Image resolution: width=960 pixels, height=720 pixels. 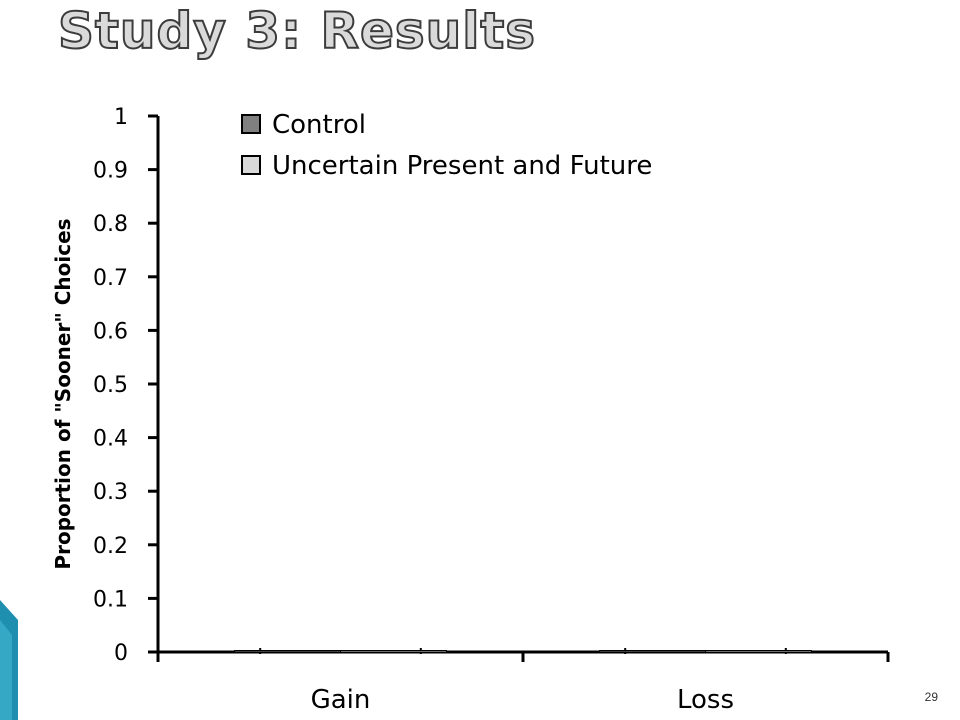 What do you see at coordinates (653, 651) in the screenshot?
I see `bar-loss-control` at bounding box center [653, 651].